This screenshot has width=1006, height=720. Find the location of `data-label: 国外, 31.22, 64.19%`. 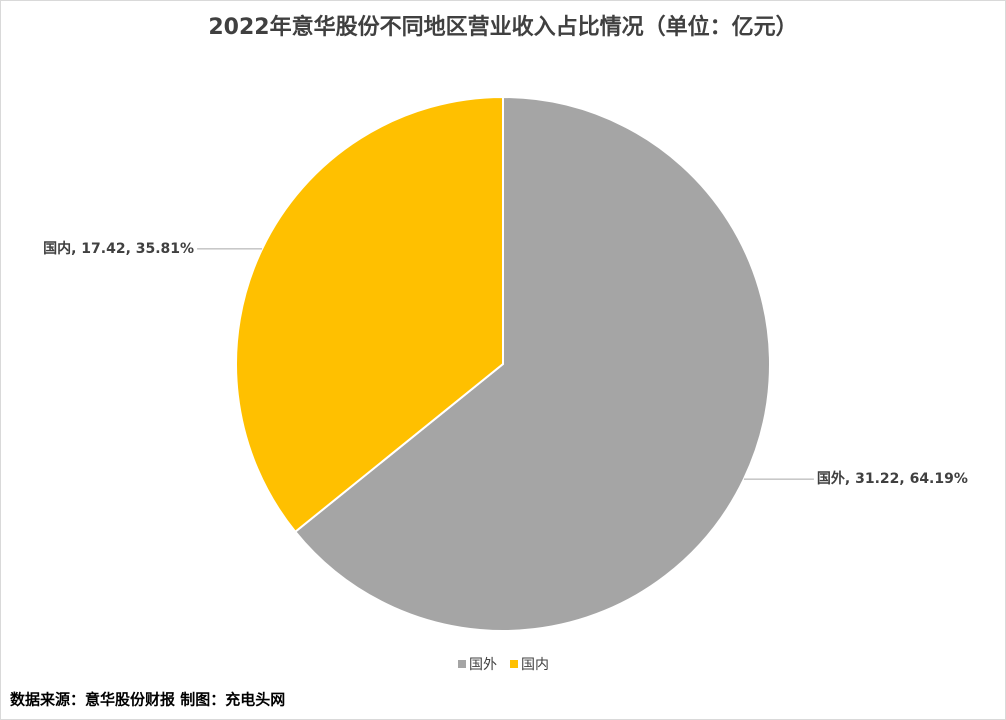

data-label: 国外, 31.22, 64.19% is located at coordinates (892, 478).